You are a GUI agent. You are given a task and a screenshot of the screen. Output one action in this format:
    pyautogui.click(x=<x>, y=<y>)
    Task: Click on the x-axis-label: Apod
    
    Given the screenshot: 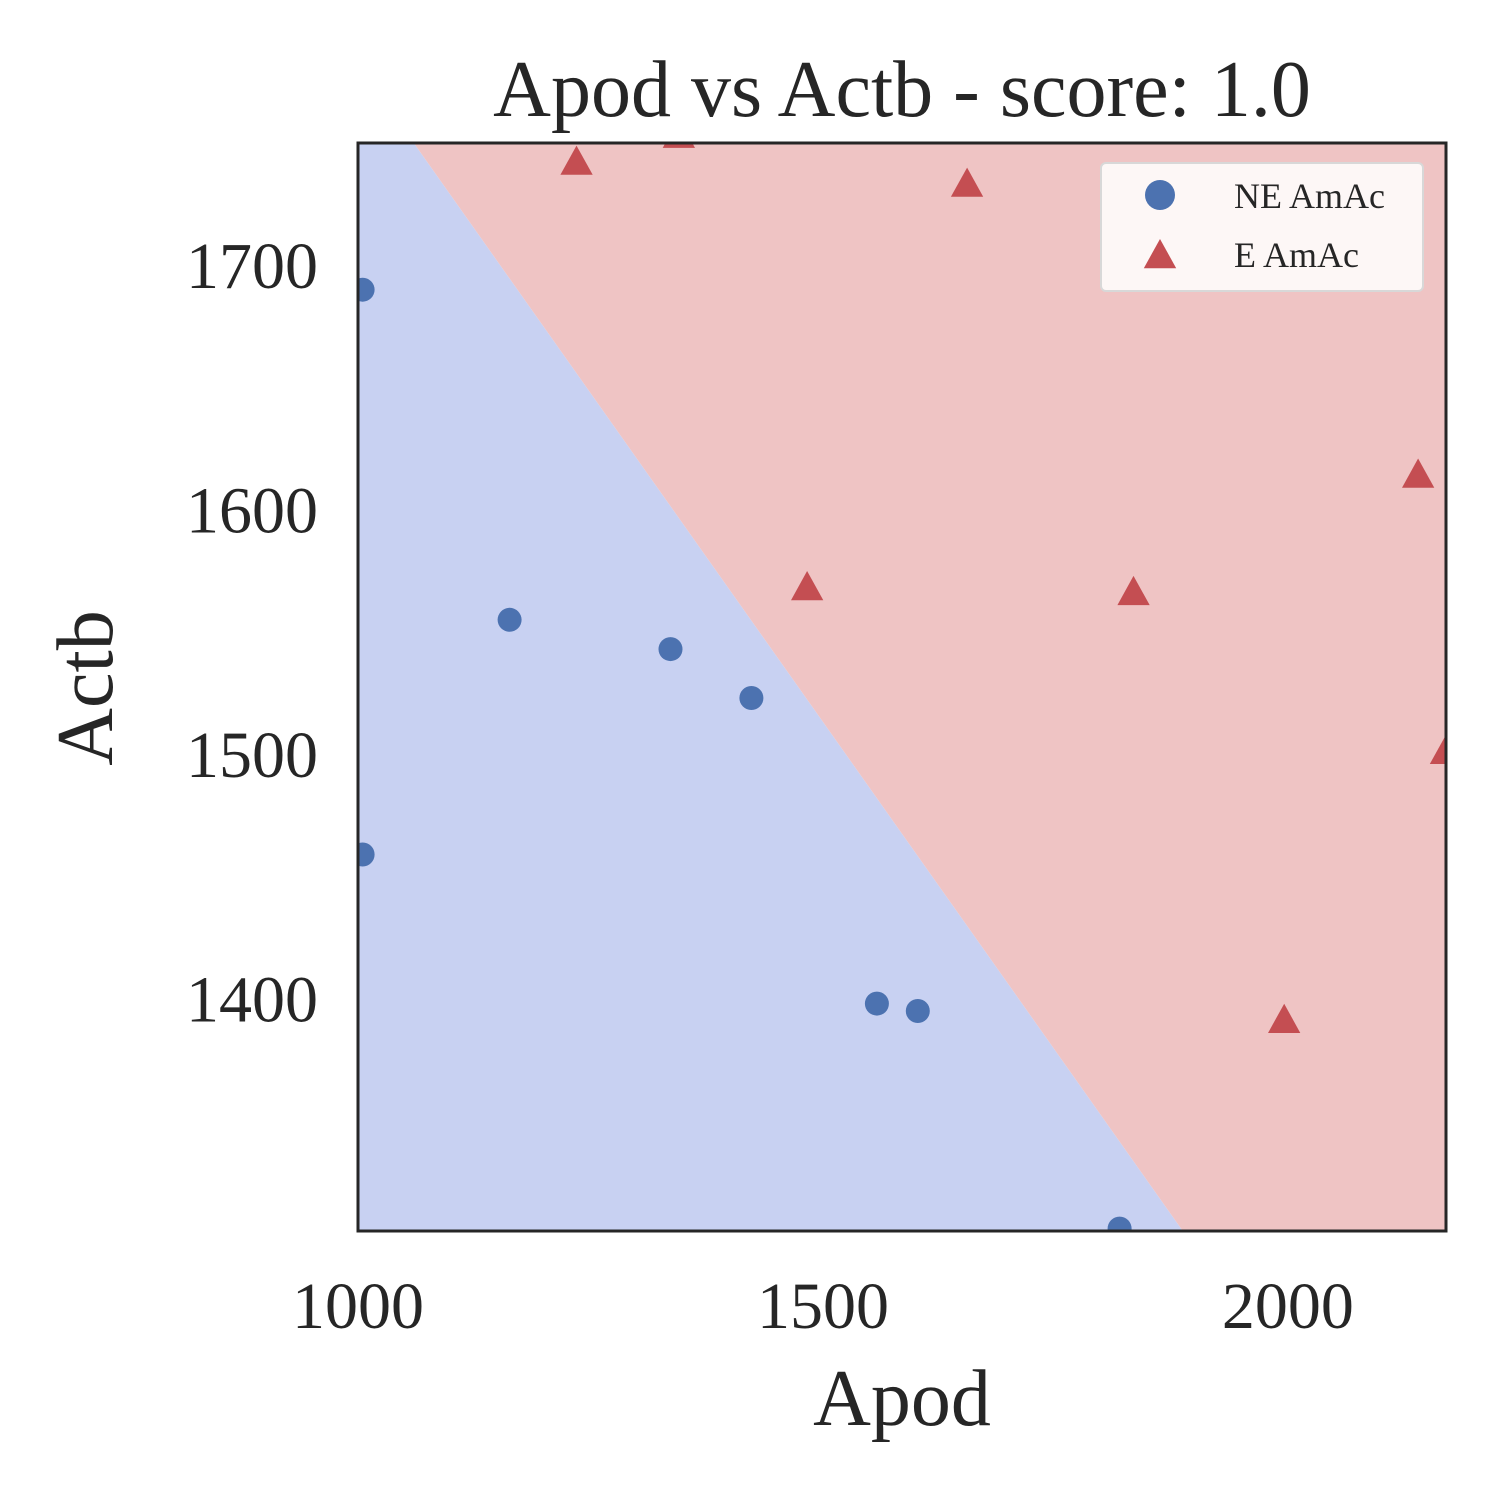 What is the action you would take?
    pyautogui.click(x=902, y=1399)
    